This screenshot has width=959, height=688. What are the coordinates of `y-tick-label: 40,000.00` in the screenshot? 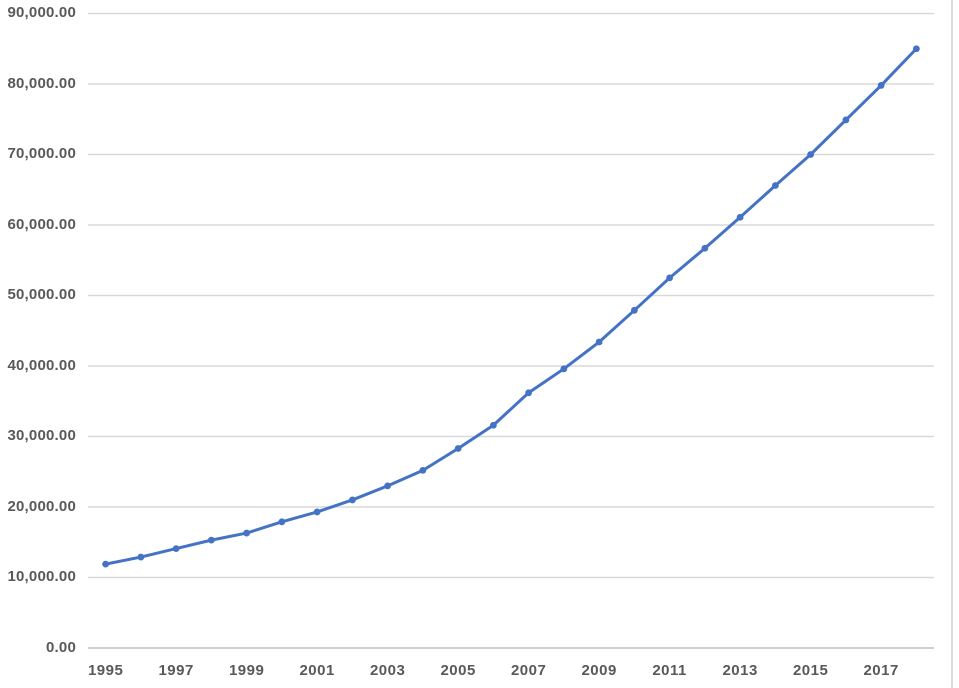 It's located at (41, 365).